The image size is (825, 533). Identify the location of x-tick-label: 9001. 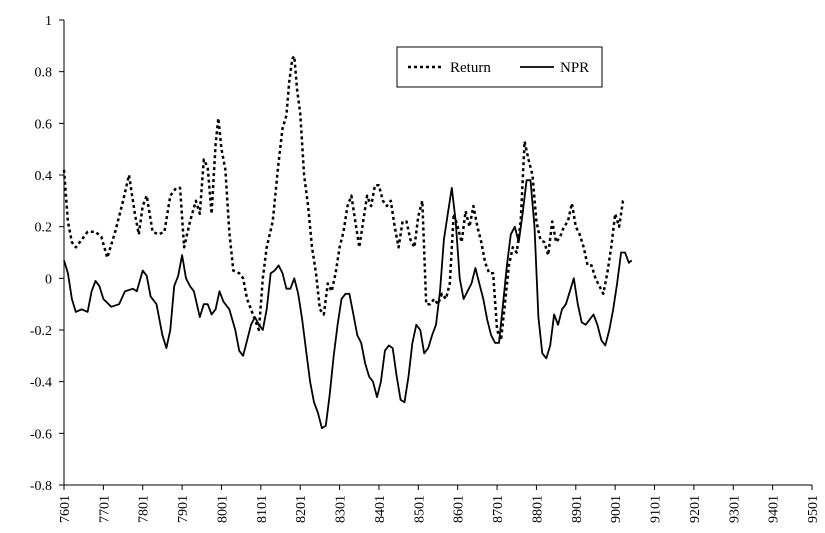
(616, 509).